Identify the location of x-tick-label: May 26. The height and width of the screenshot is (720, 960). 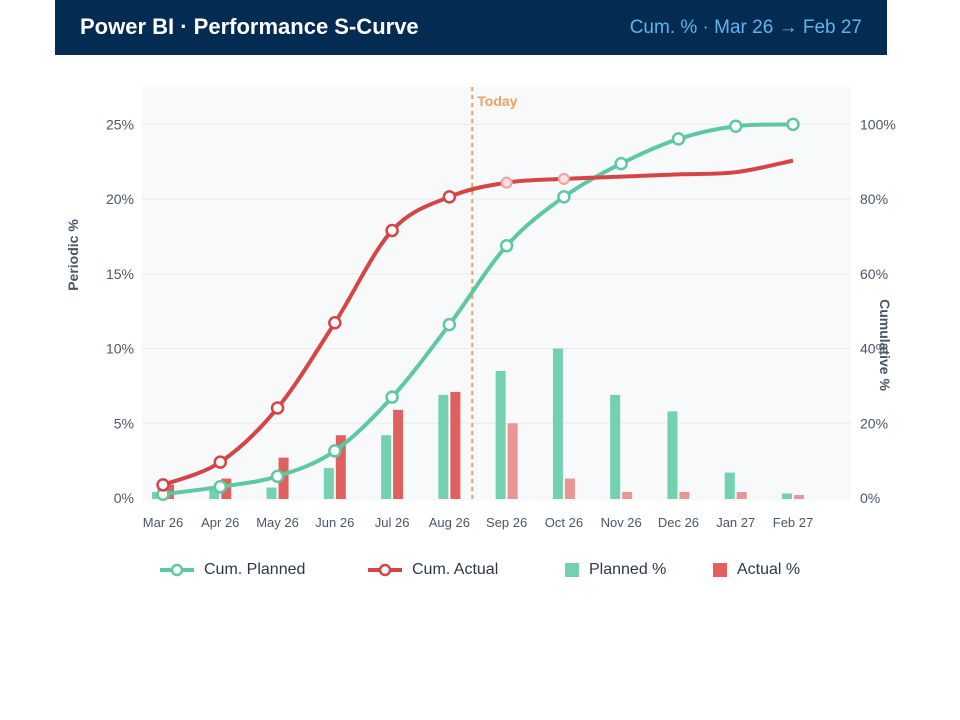
(277, 522).